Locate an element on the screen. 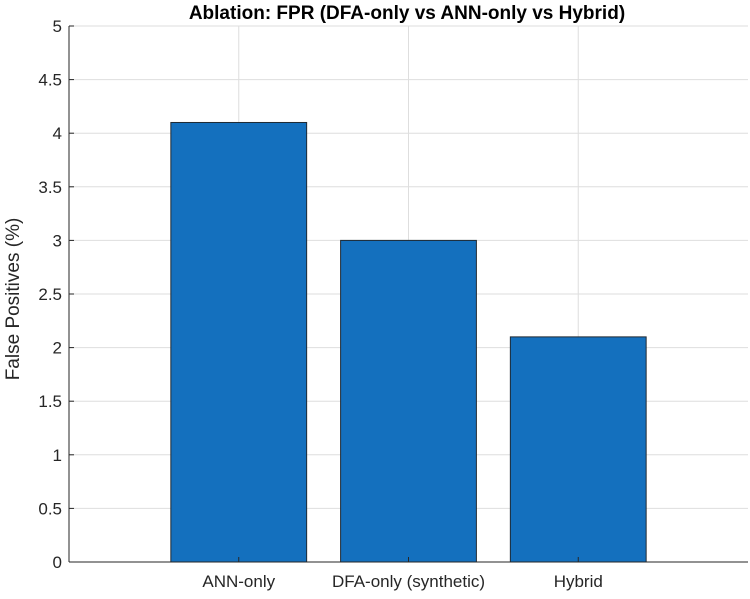 The height and width of the screenshot is (599, 750). x-tick-label: Hybrid is located at coordinates (578, 581).